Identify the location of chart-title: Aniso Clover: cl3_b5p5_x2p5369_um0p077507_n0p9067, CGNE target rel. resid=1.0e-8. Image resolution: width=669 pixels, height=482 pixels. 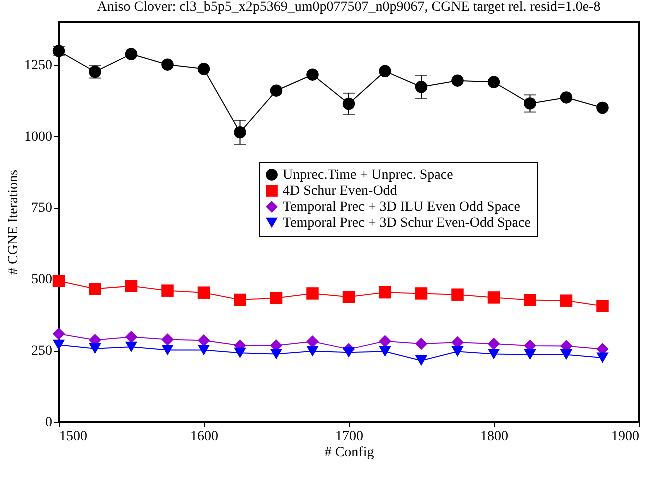
(349, 7).